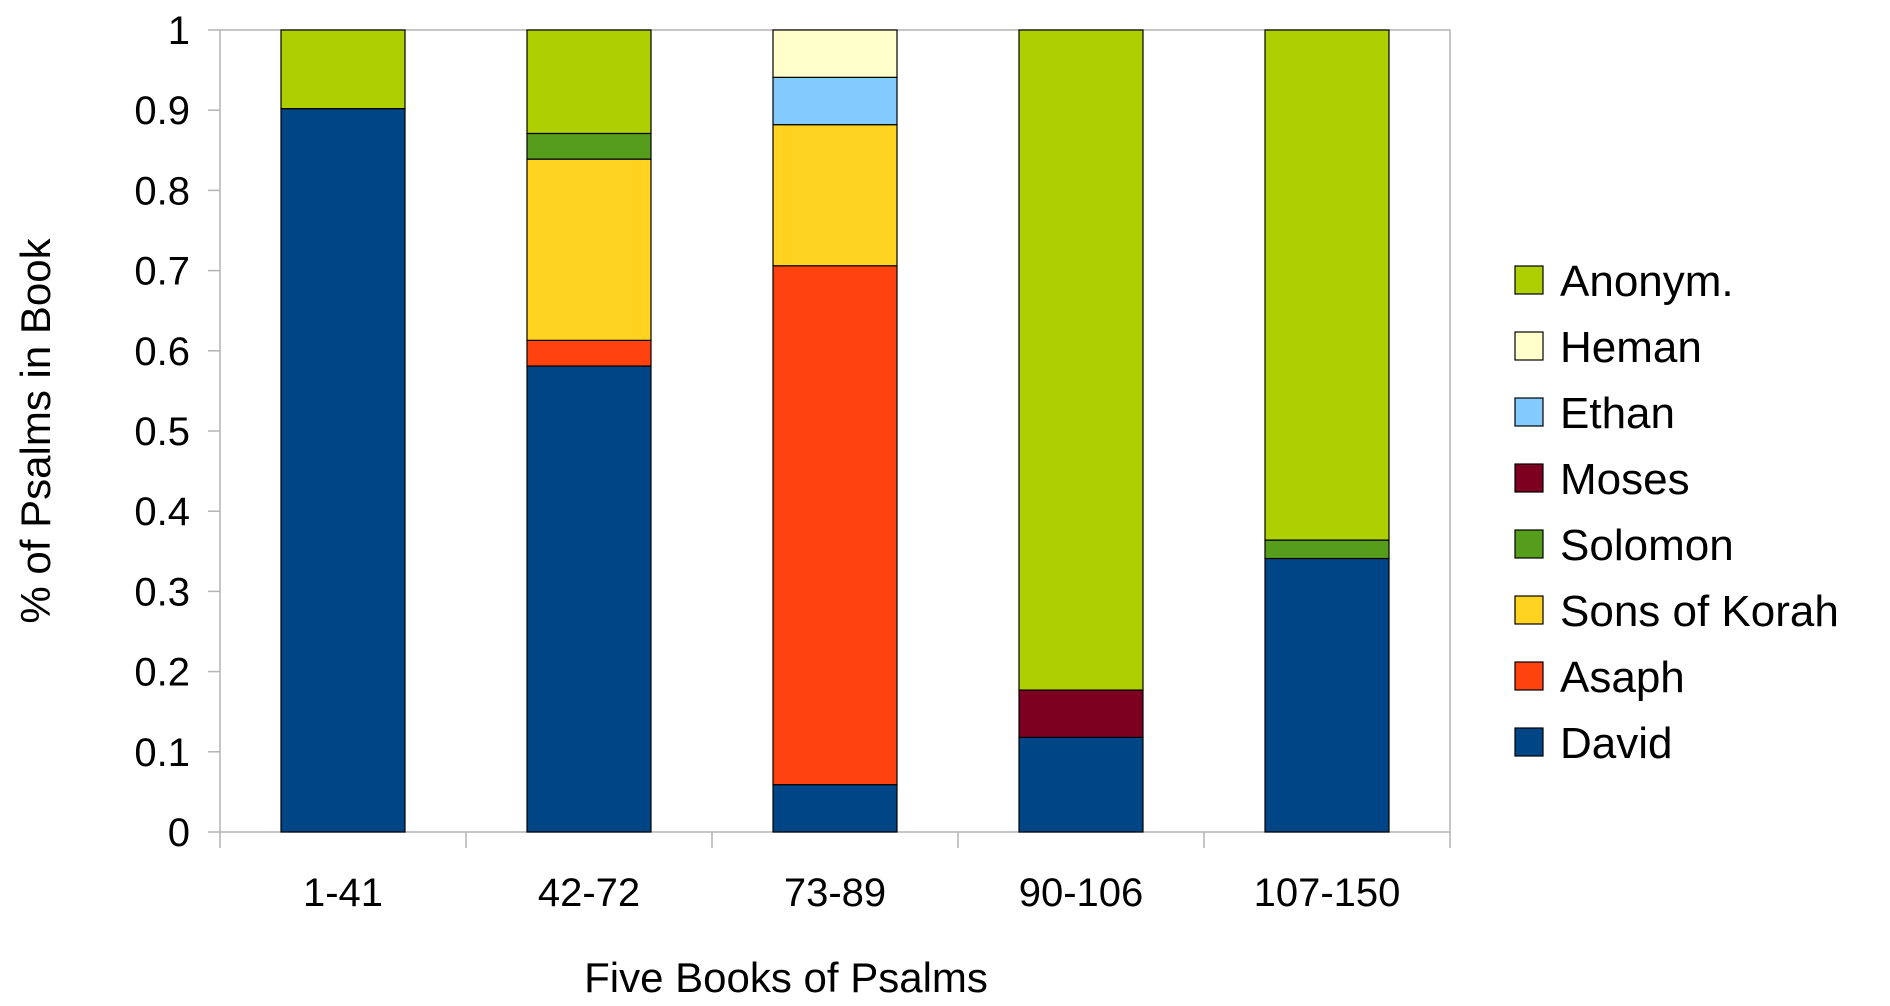 This screenshot has height=1006, width=1890. I want to click on y-tick-label: 0, so click(179, 833).